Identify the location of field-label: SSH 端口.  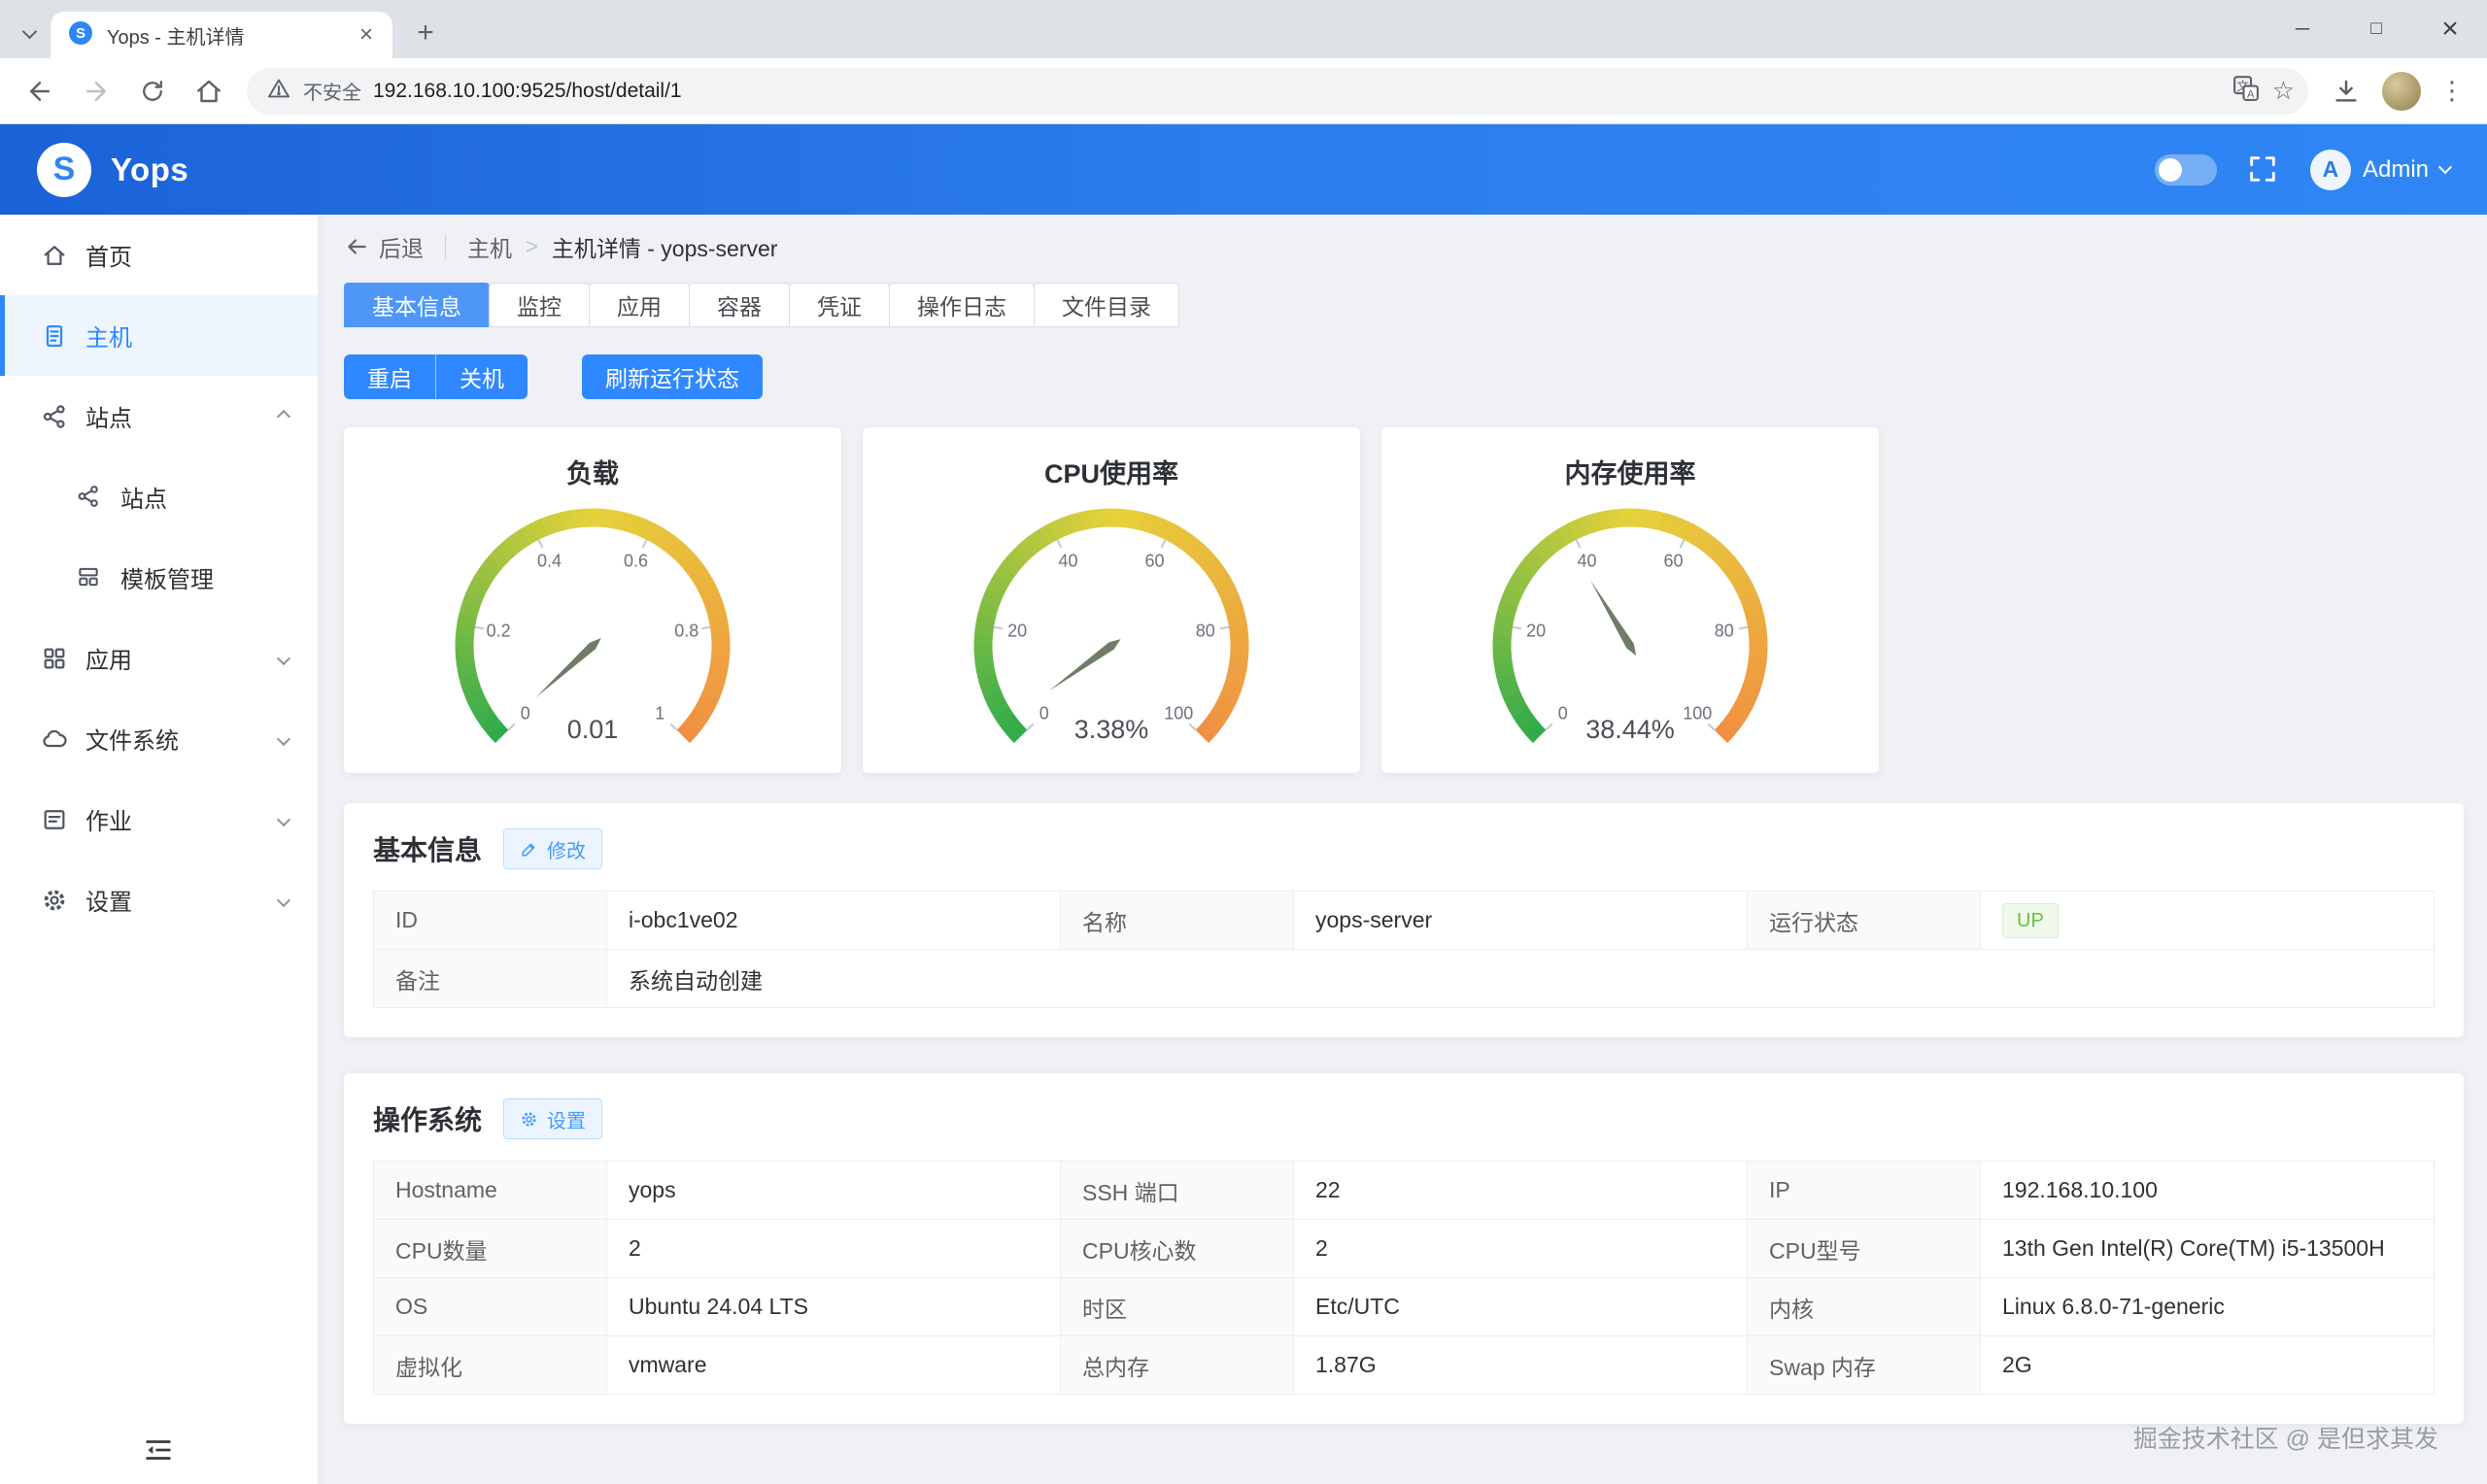
(1177, 1190).